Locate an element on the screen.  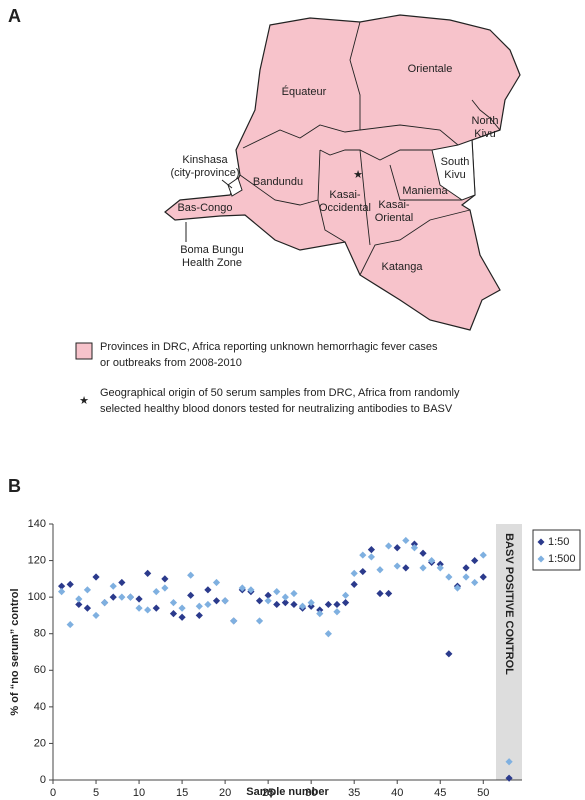
x-tick-label: 30 is located at coordinates (311, 793).